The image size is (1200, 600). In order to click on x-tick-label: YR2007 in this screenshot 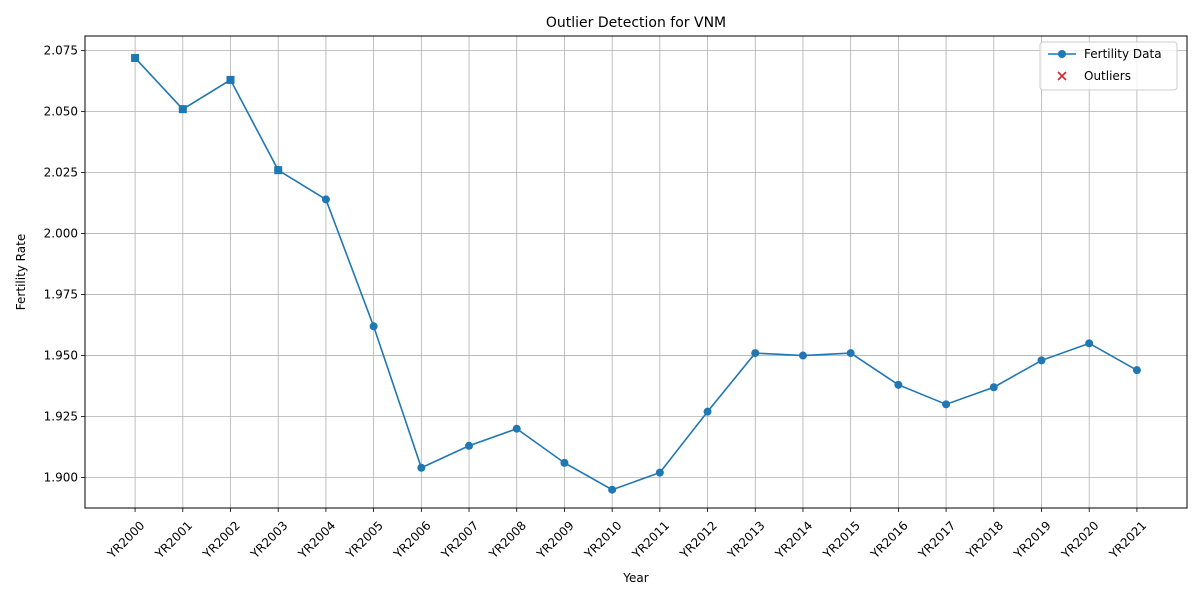, I will do `click(459, 539)`.